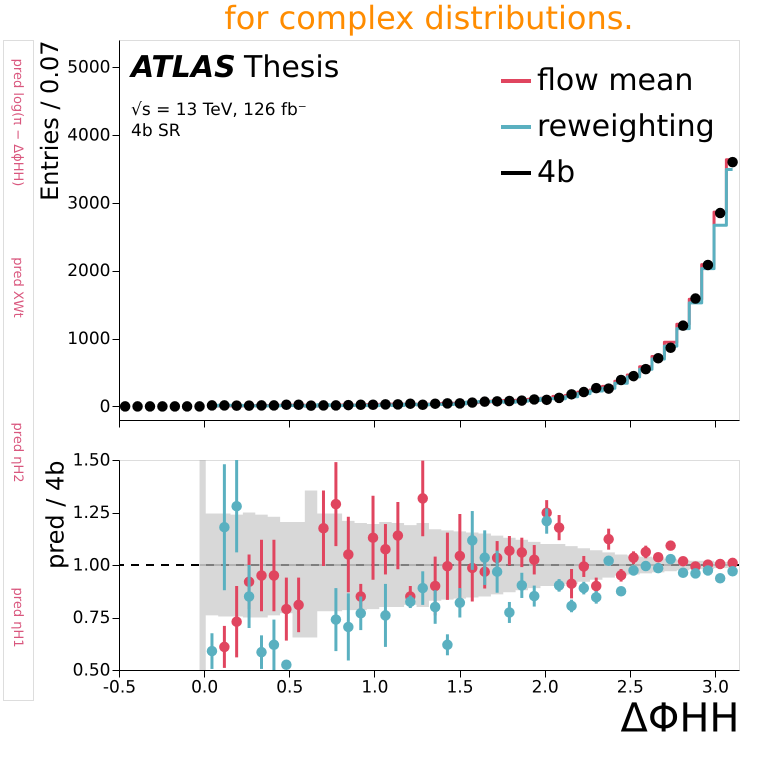 The height and width of the screenshot is (783, 776). I want to click on y-tick-label: 3000, so click(88, 203).